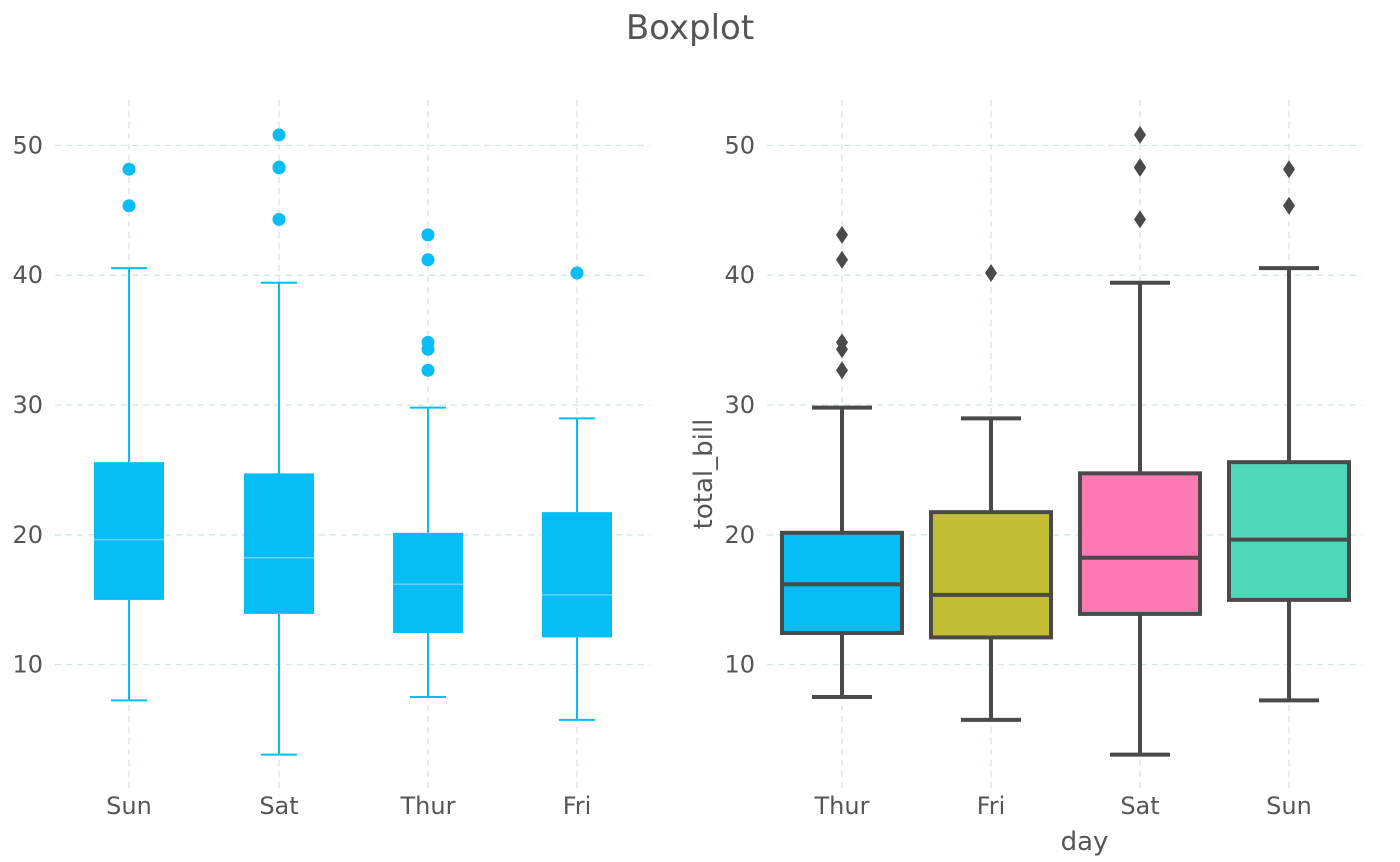  What do you see at coordinates (690, 28) in the screenshot?
I see `figure-title: Boxplot` at bounding box center [690, 28].